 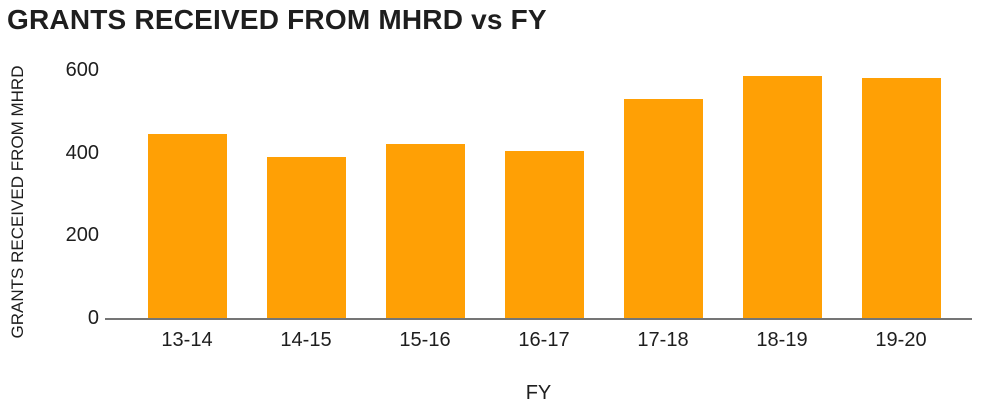 I want to click on chart-title: GRANTS RECEIVED FROM MHRD vs FY, so click(x=277, y=19).